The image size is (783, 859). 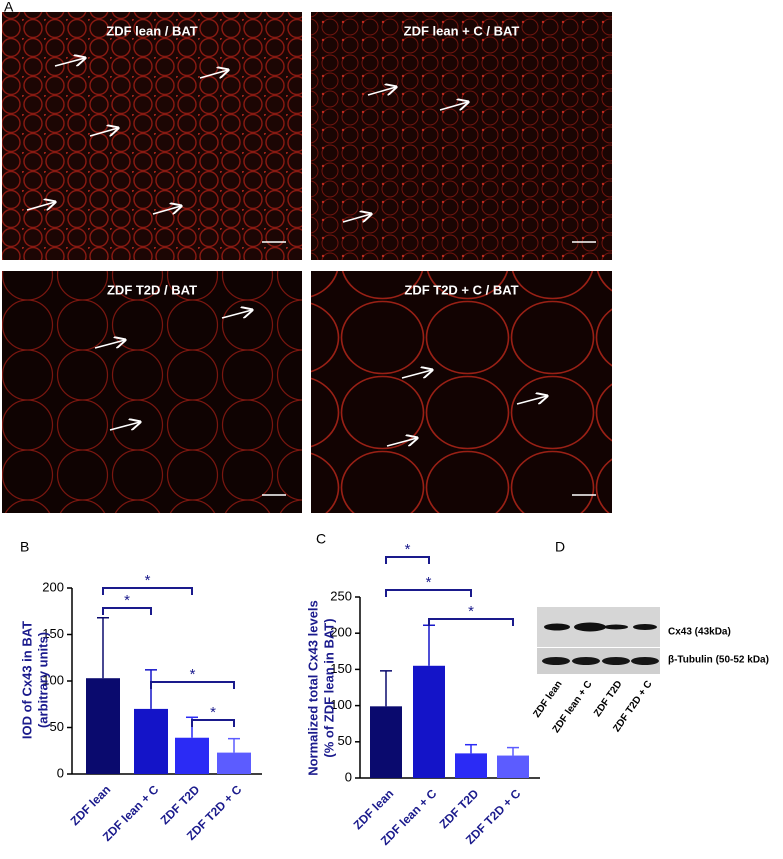 What do you see at coordinates (321, 539) in the screenshot?
I see `panel-label: C` at bounding box center [321, 539].